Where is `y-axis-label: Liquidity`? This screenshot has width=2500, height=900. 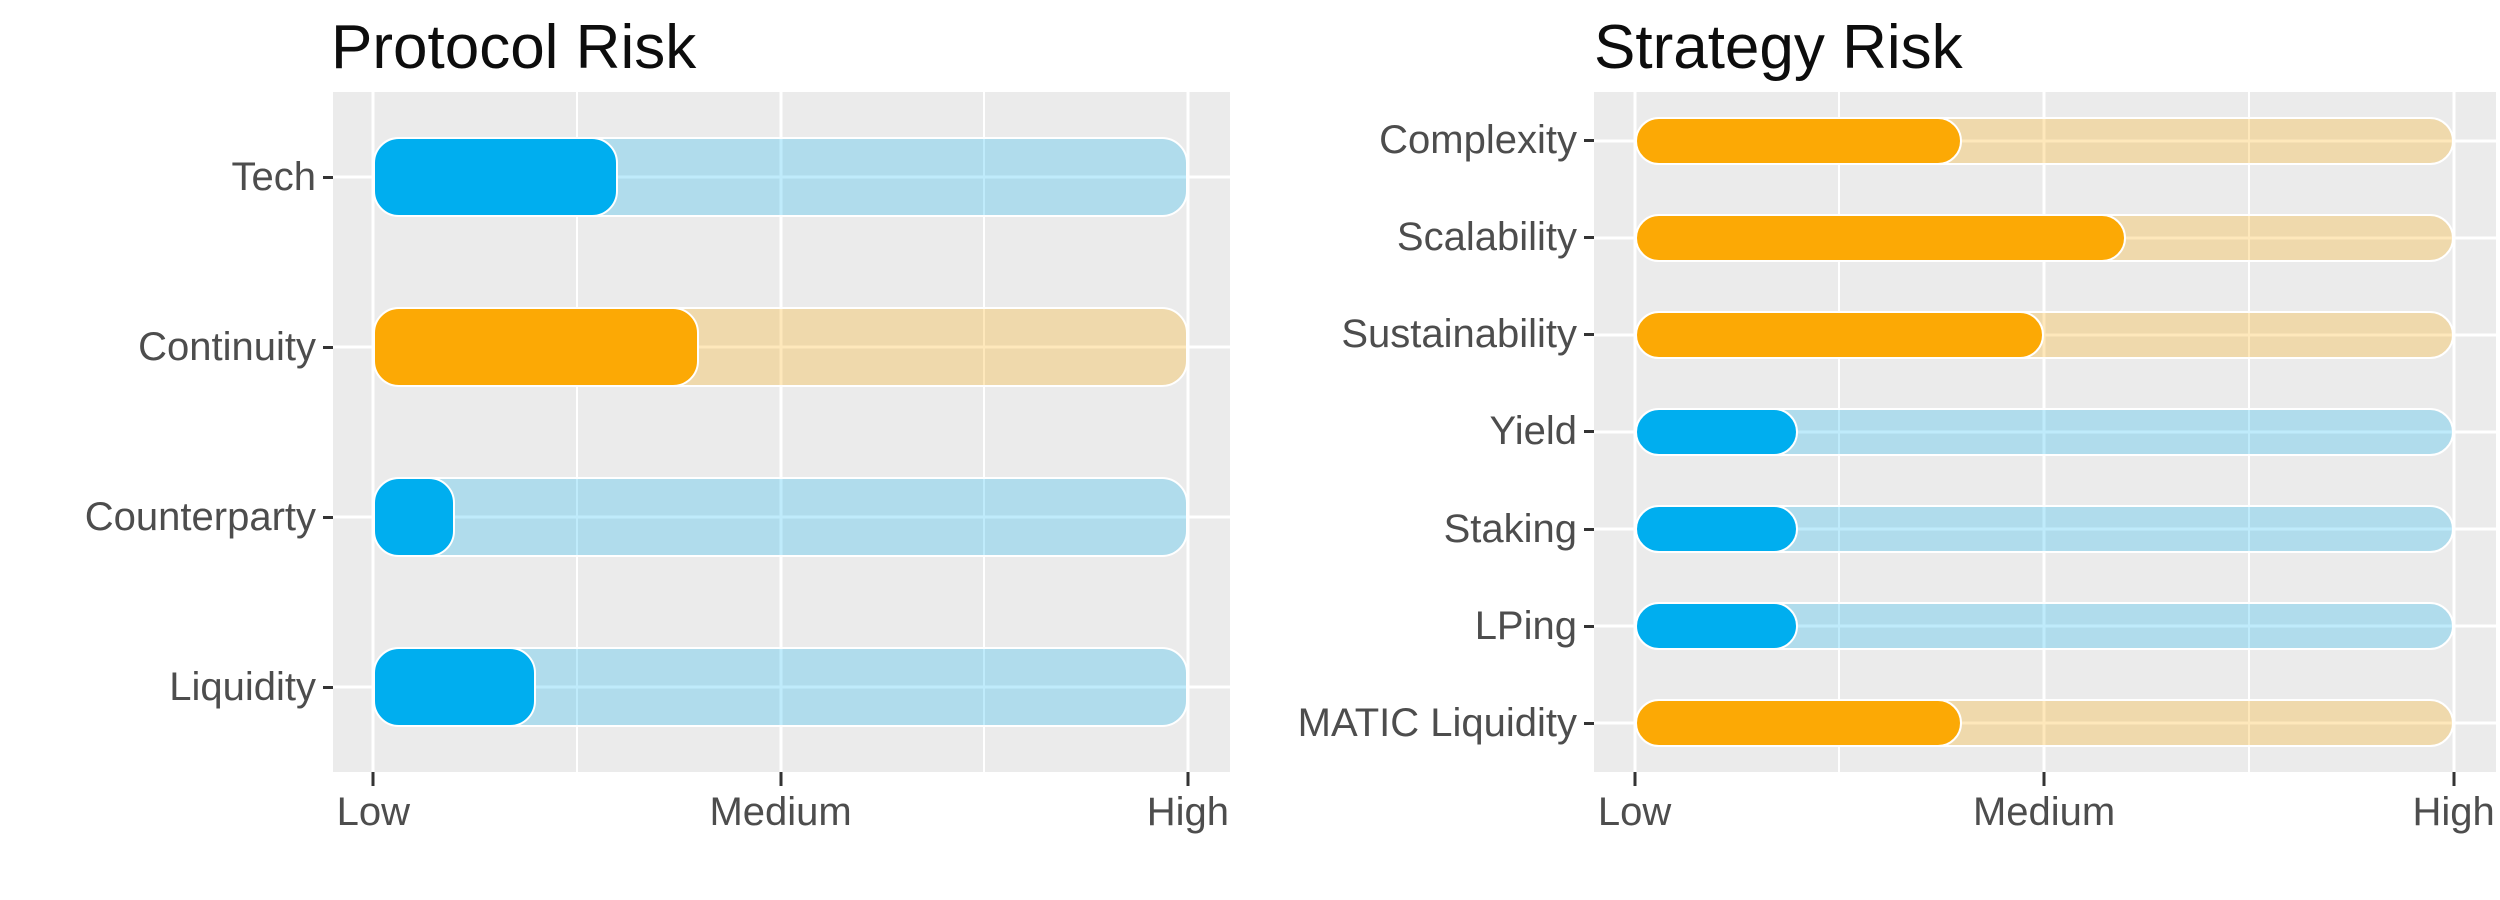 y-axis-label: Liquidity is located at coordinates (242, 686).